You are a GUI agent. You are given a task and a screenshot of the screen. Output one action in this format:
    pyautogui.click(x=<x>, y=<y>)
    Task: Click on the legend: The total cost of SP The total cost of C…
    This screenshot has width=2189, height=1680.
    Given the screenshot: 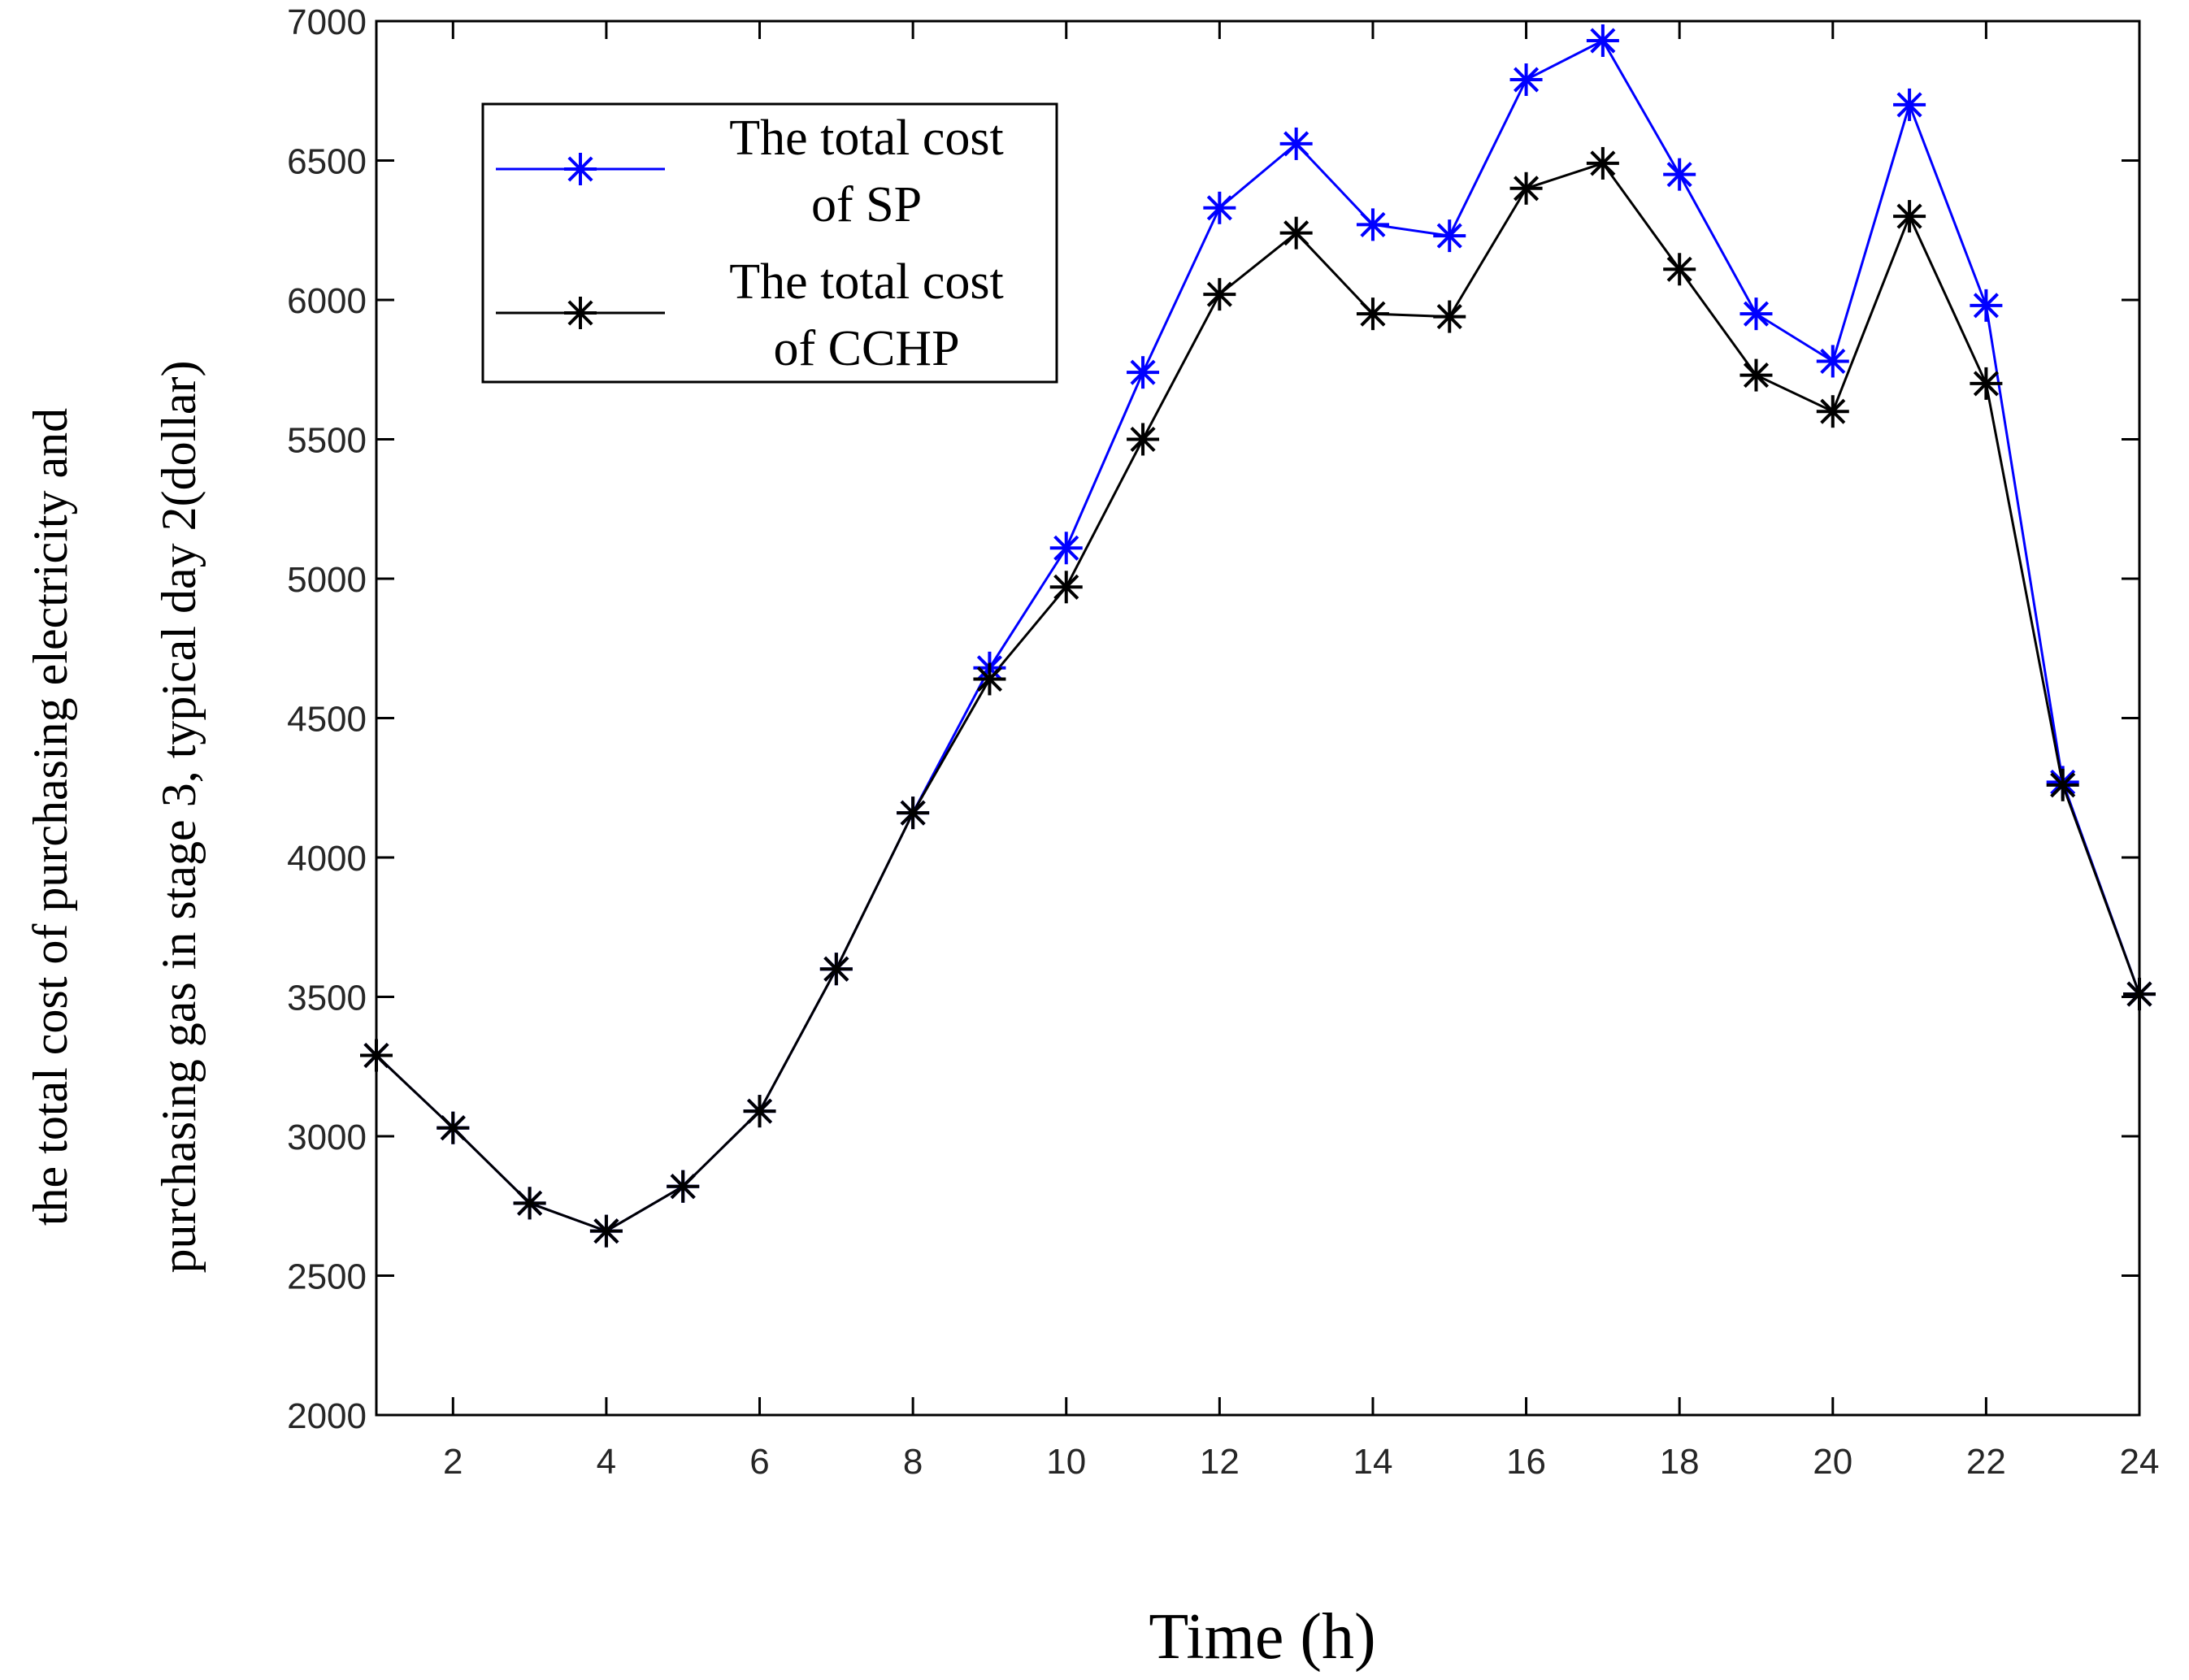 What is the action you would take?
    pyautogui.click(x=769, y=243)
    